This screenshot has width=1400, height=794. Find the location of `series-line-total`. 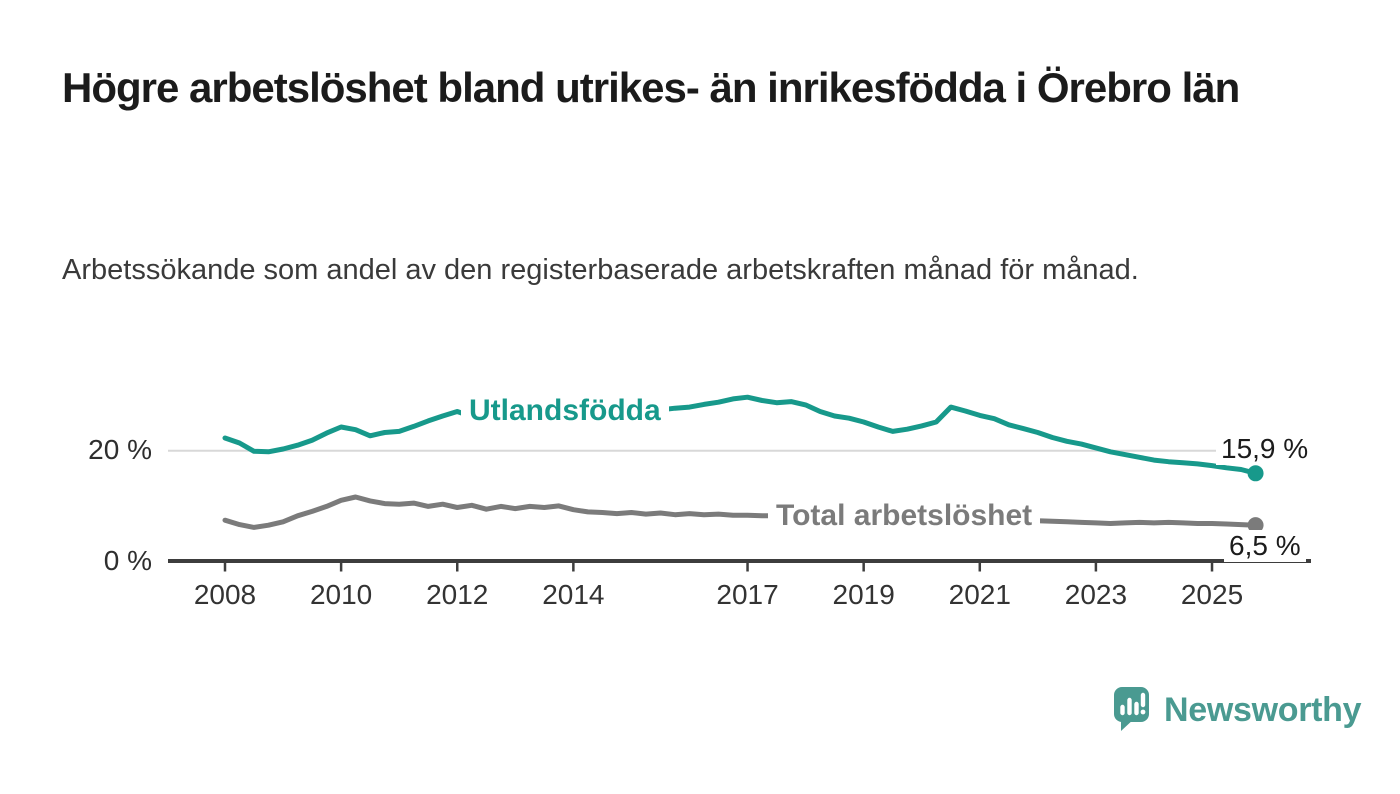

series-line-total is located at coordinates (740, 512).